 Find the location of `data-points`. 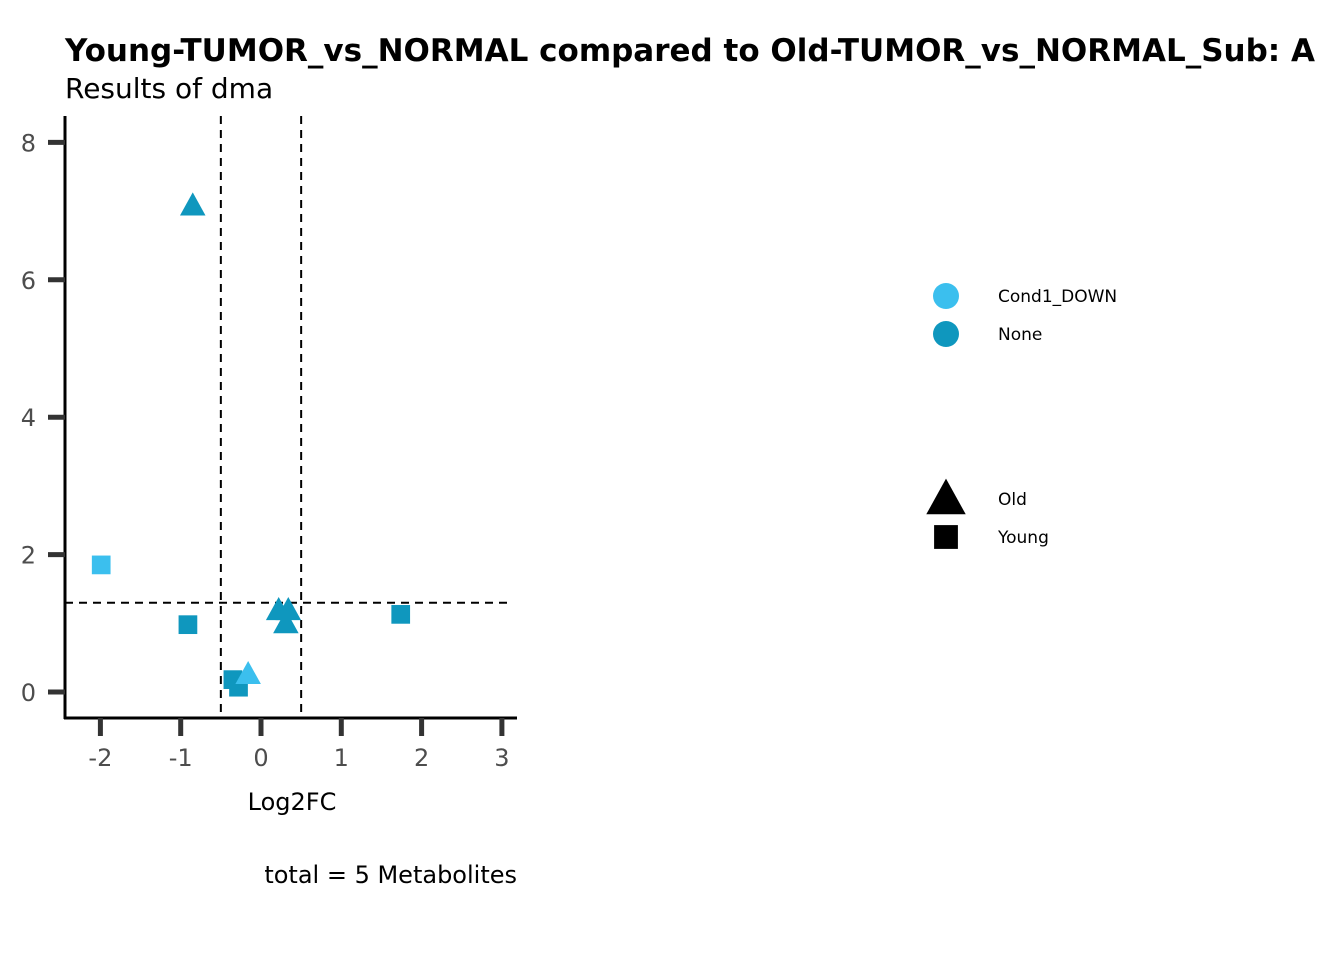

data-points is located at coordinates (251, 444).